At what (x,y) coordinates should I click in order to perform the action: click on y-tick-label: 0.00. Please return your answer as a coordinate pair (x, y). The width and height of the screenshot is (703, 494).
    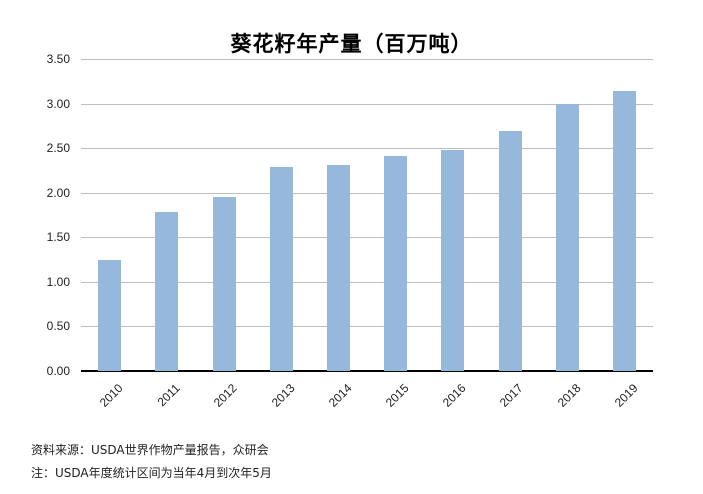
    Looking at the image, I should click on (58, 371).